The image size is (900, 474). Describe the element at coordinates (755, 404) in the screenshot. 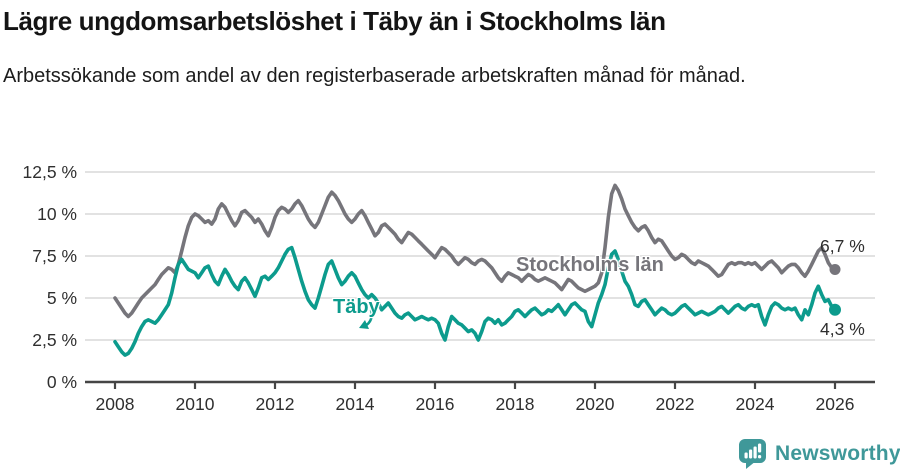

I see `x-tick-label: 2024` at that location.